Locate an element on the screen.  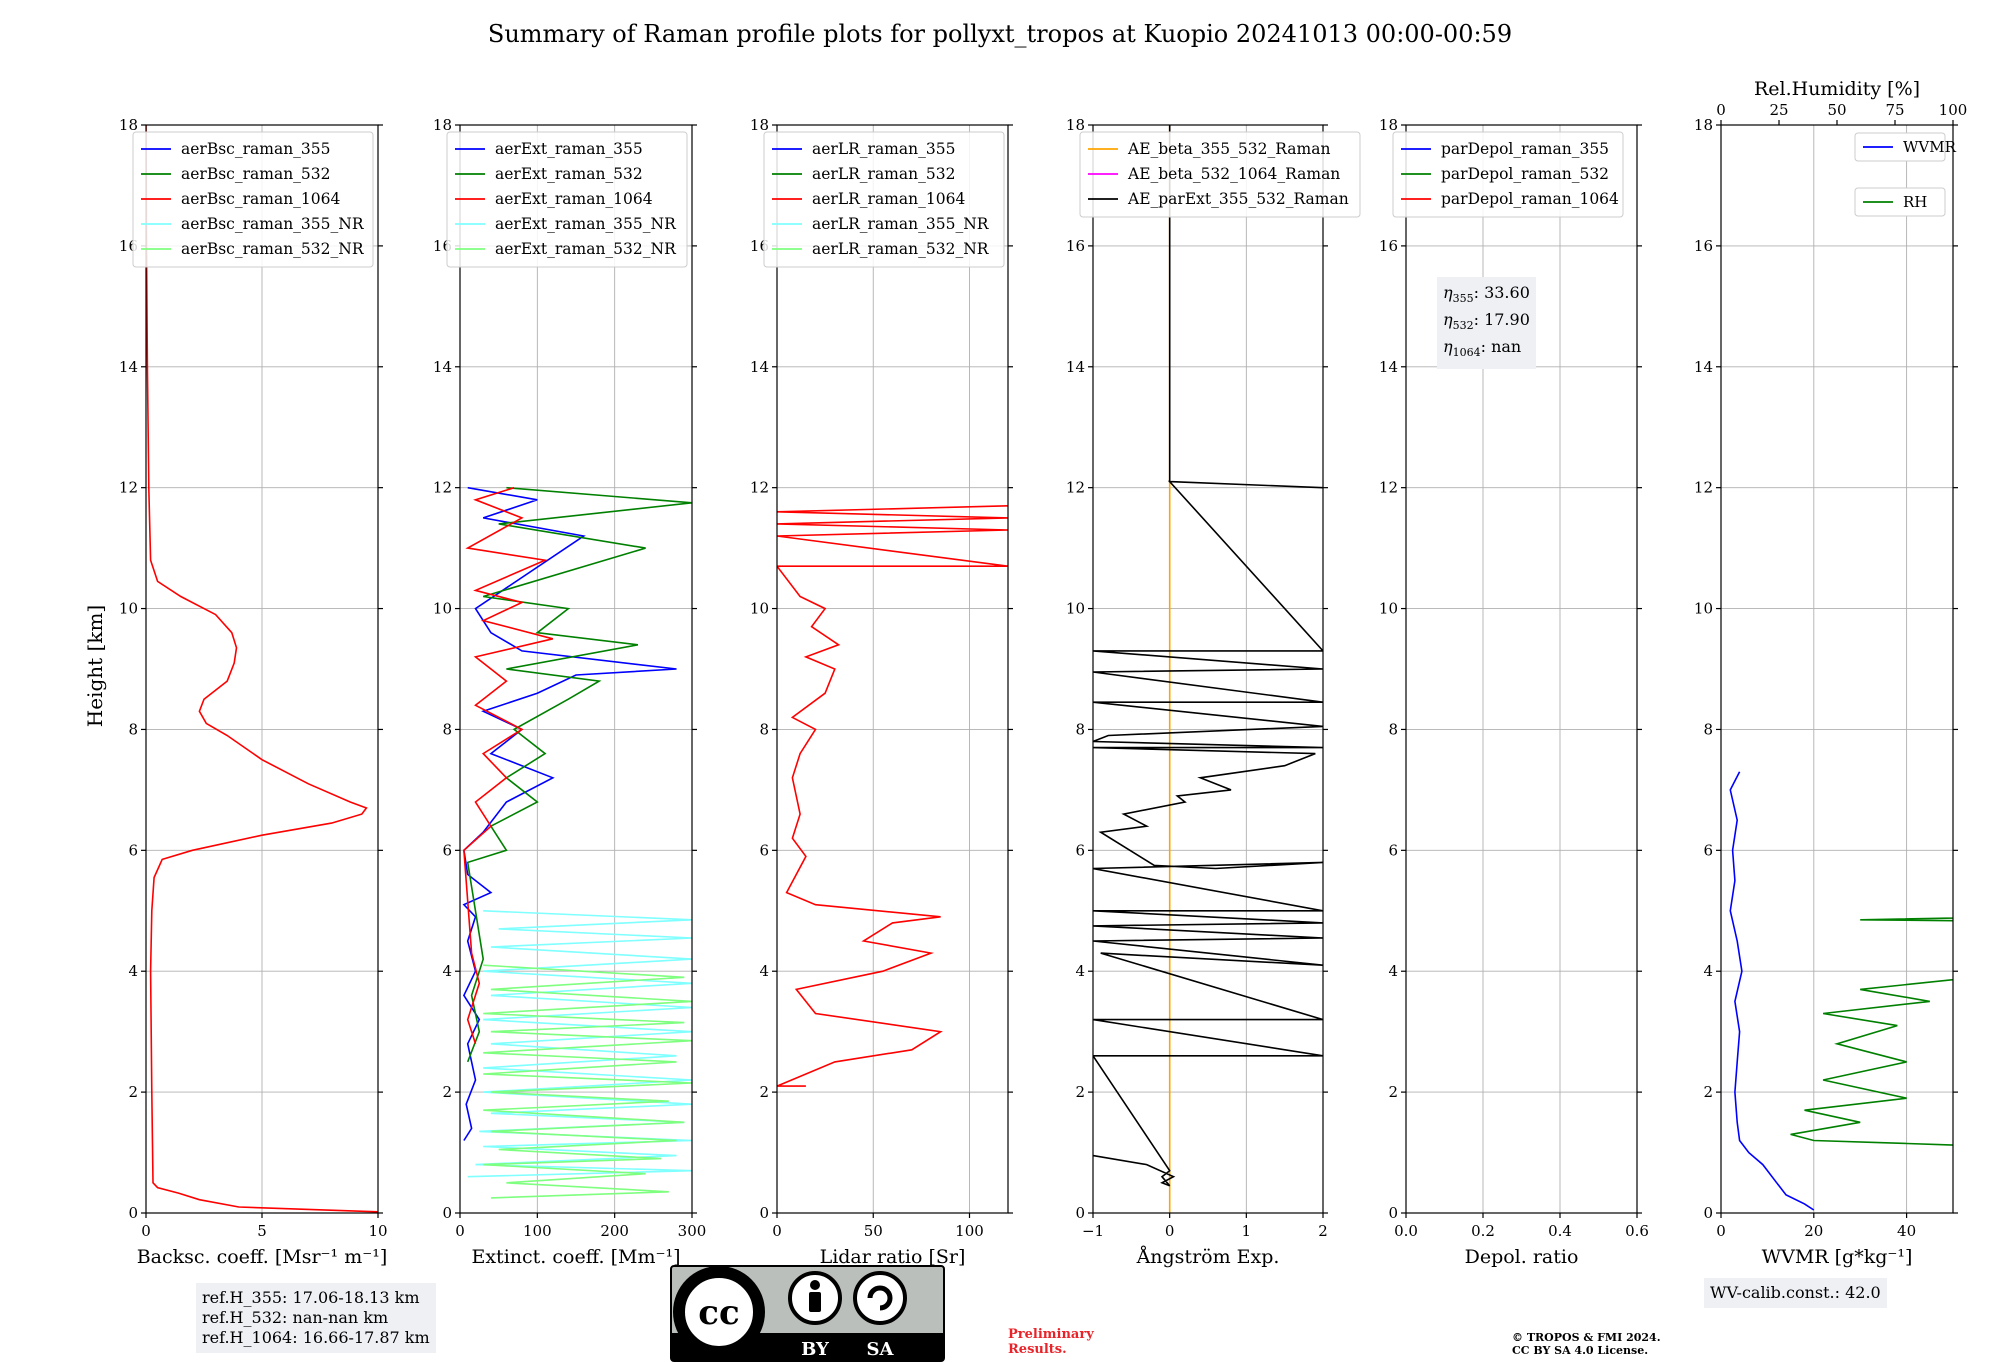
y-tick-label: 16 is located at coordinates (1388, 246).